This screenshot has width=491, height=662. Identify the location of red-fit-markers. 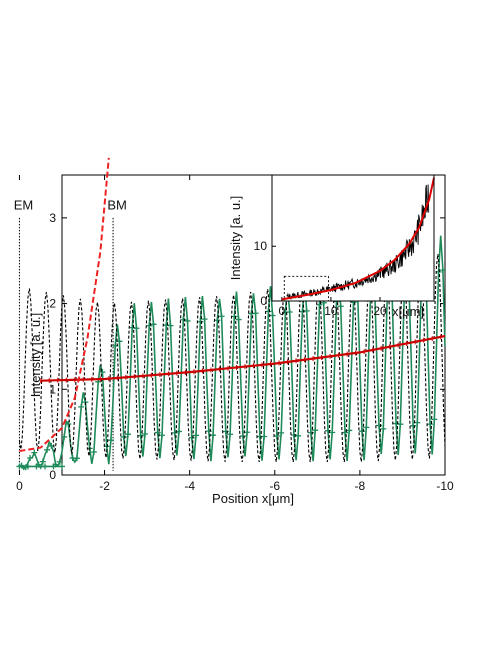
(241, 359).